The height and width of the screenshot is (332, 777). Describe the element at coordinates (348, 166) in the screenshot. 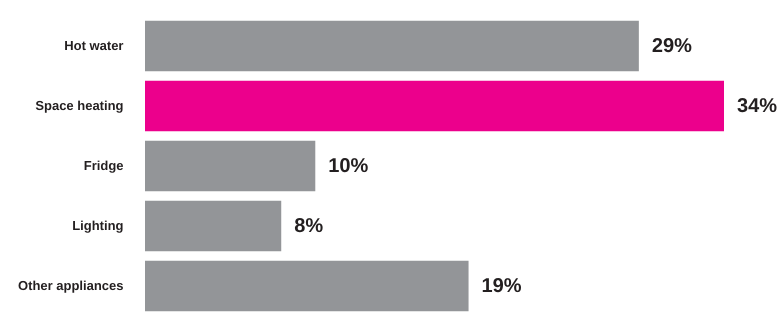

I see `data-label: 10%` at that location.